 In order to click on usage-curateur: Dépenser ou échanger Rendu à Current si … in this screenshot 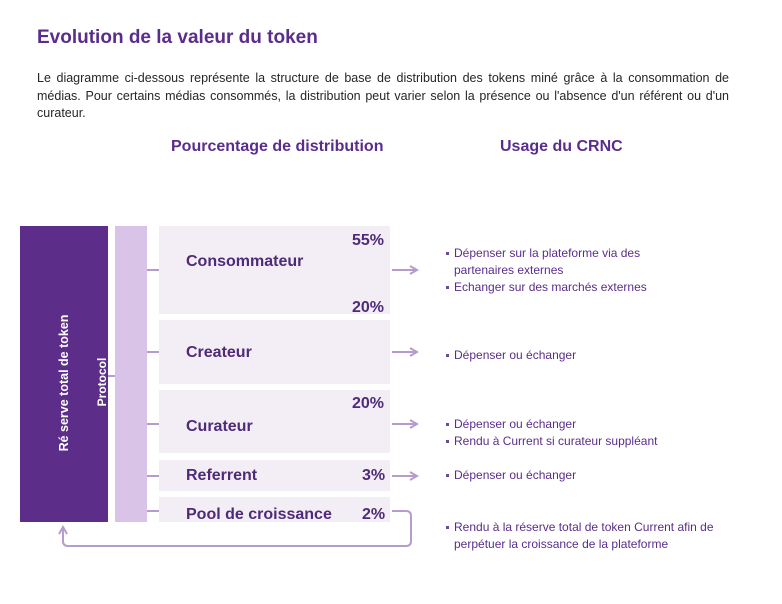, I will do `click(596, 433)`.